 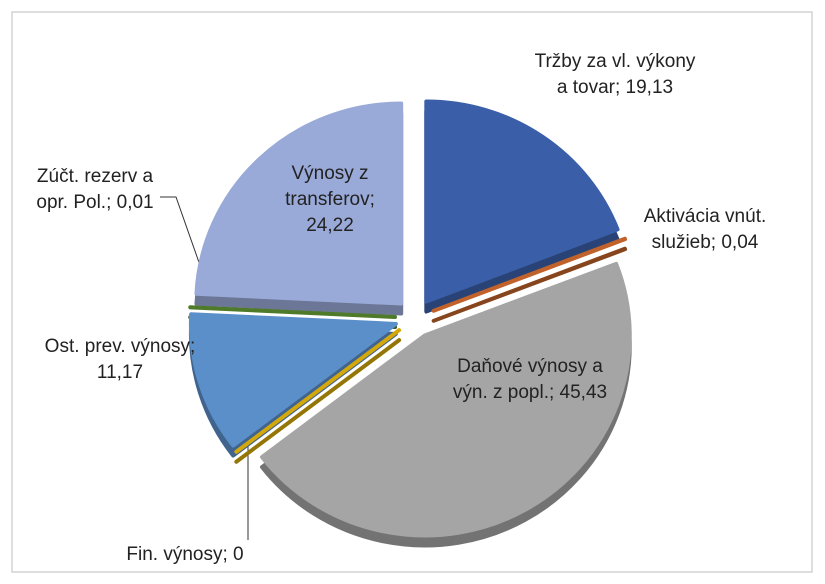 I want to click on data-label: Ost. prev. výnosy; 11,17, so click(x=120, y=359).